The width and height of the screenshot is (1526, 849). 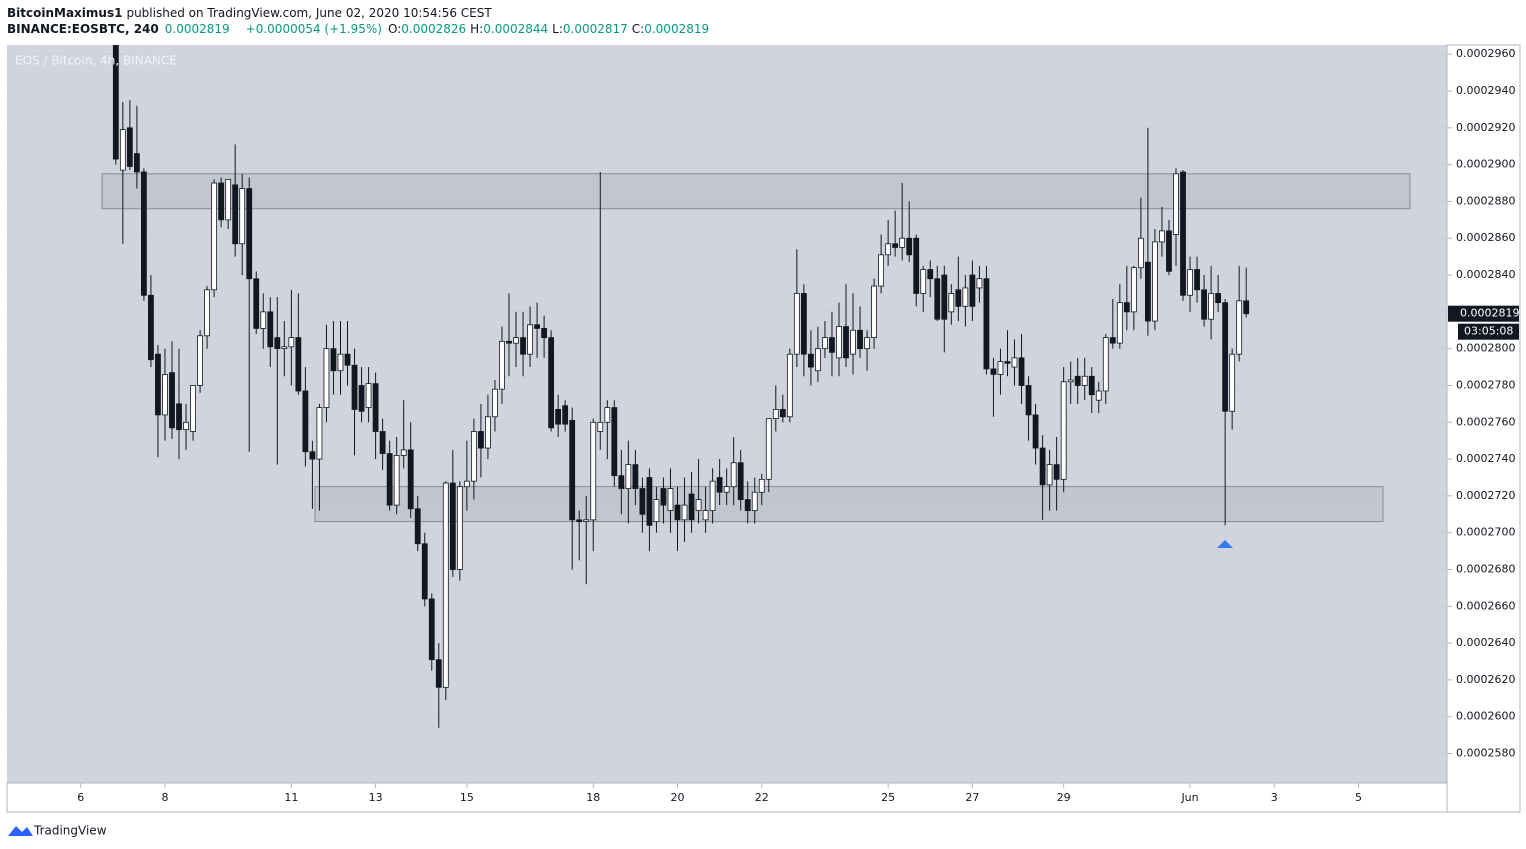 I want to click on symbol: BINANCE:EOSBTC, 240, so click(x=83, y=29).